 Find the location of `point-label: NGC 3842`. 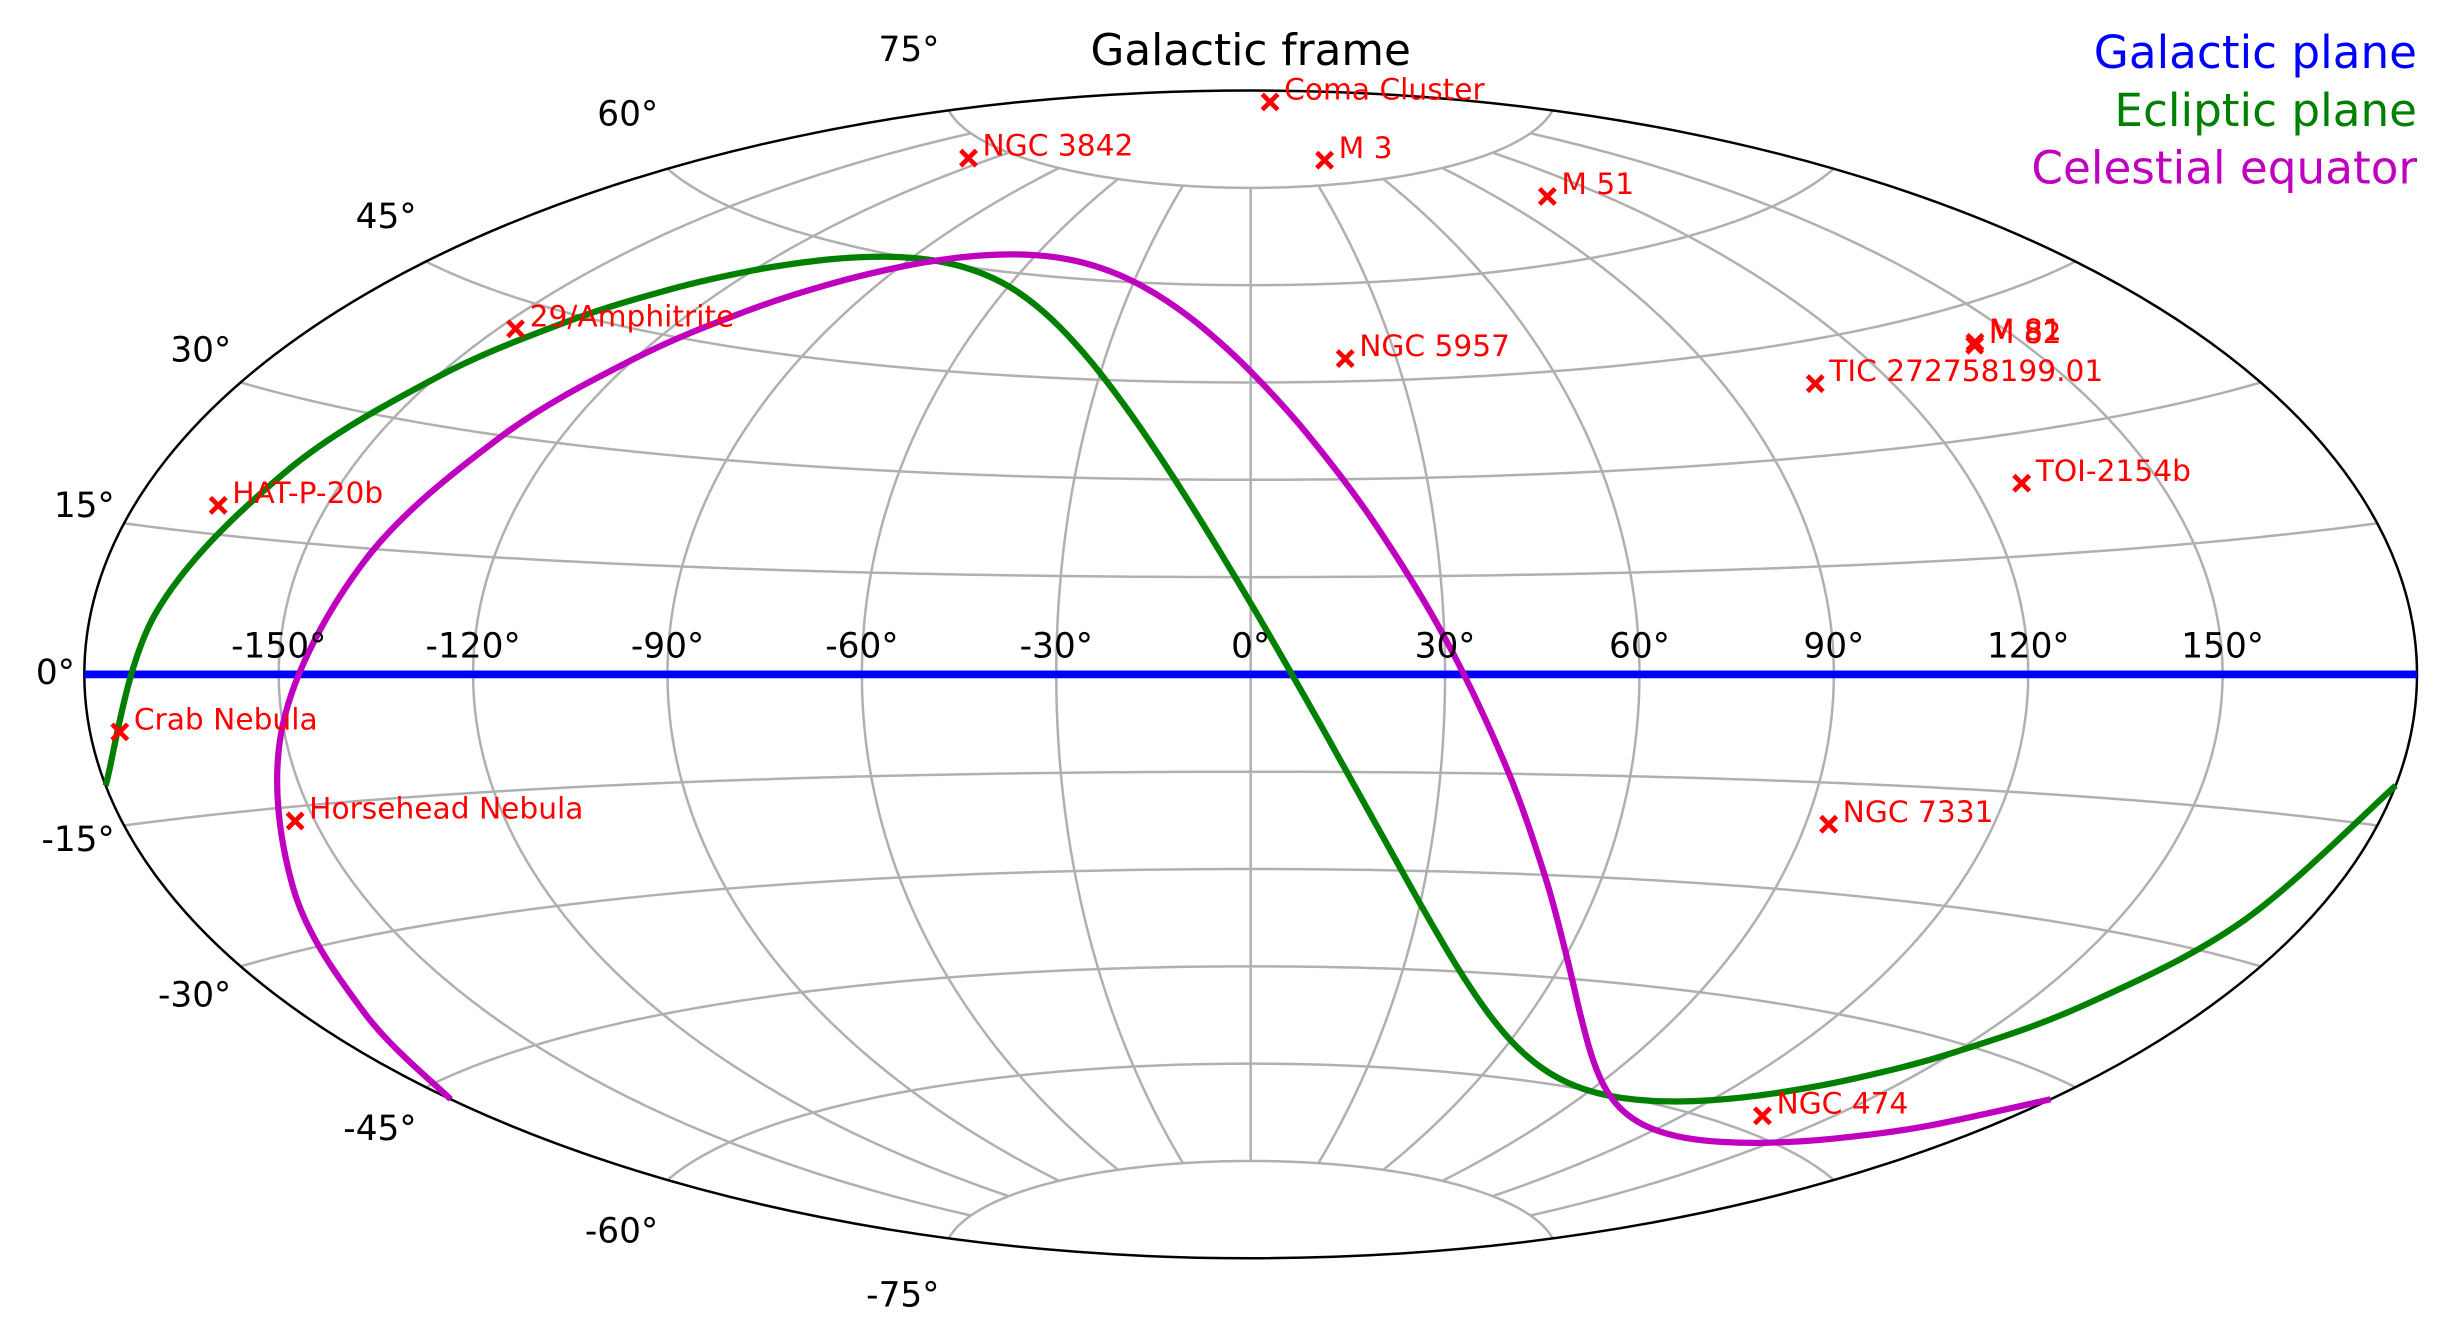

point-label: NGC 3842 is located at coordinates (1058, 145).